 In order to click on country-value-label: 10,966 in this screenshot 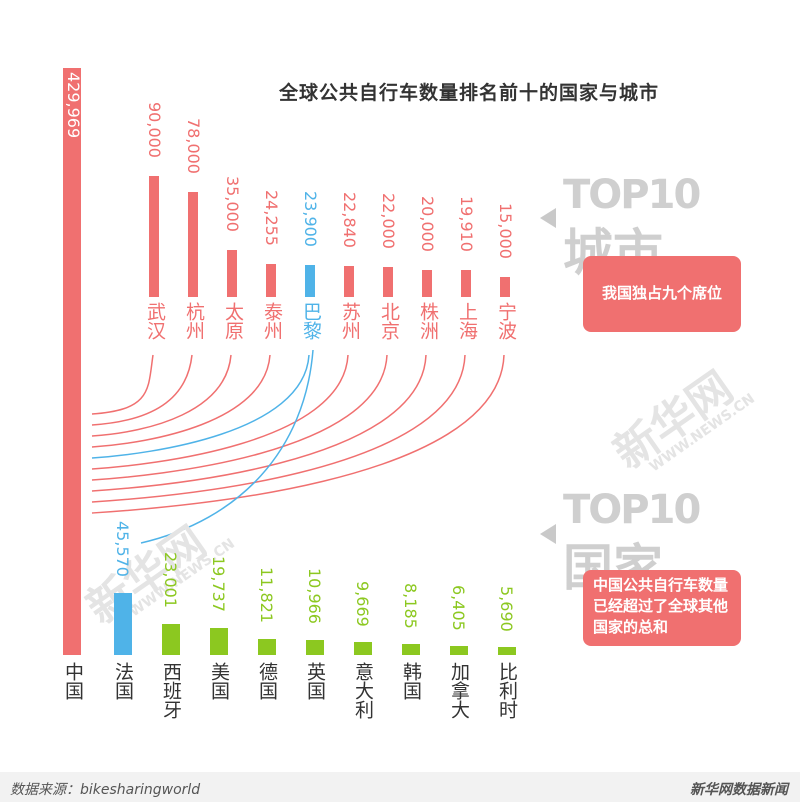, I will do `click(314, 596)`.